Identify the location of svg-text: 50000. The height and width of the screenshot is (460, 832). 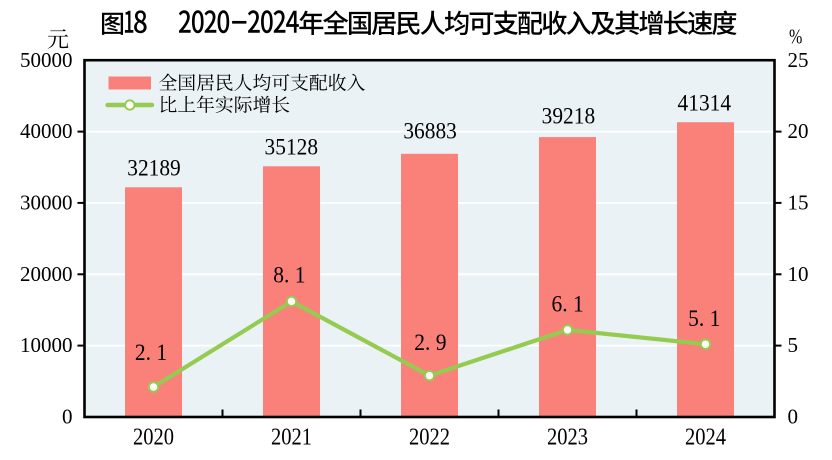
(46, 60).